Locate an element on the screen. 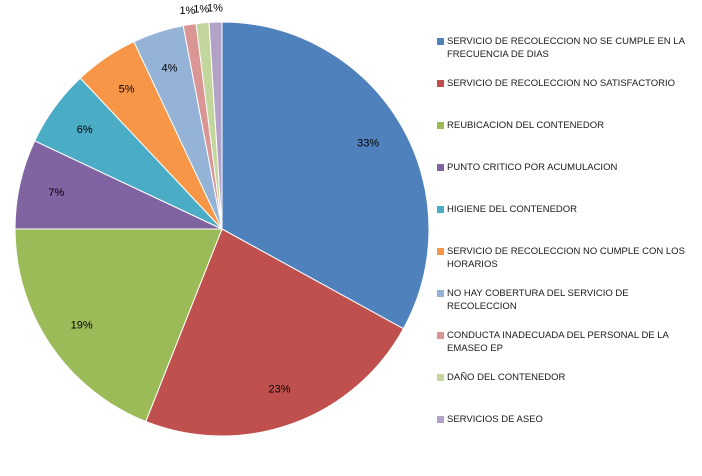  data-label-8: 1% is located at coordinates (187, 11).